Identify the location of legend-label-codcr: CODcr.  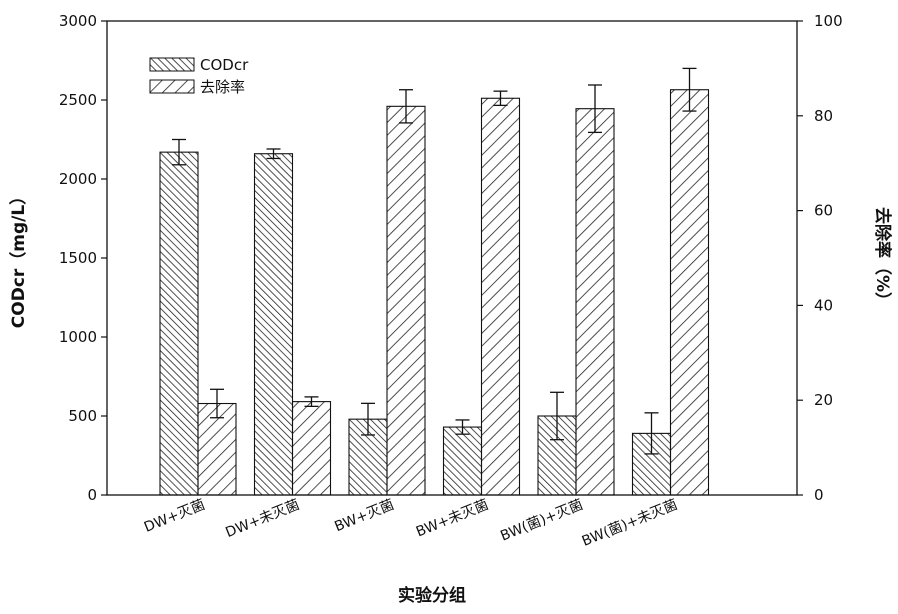
(224, 65).